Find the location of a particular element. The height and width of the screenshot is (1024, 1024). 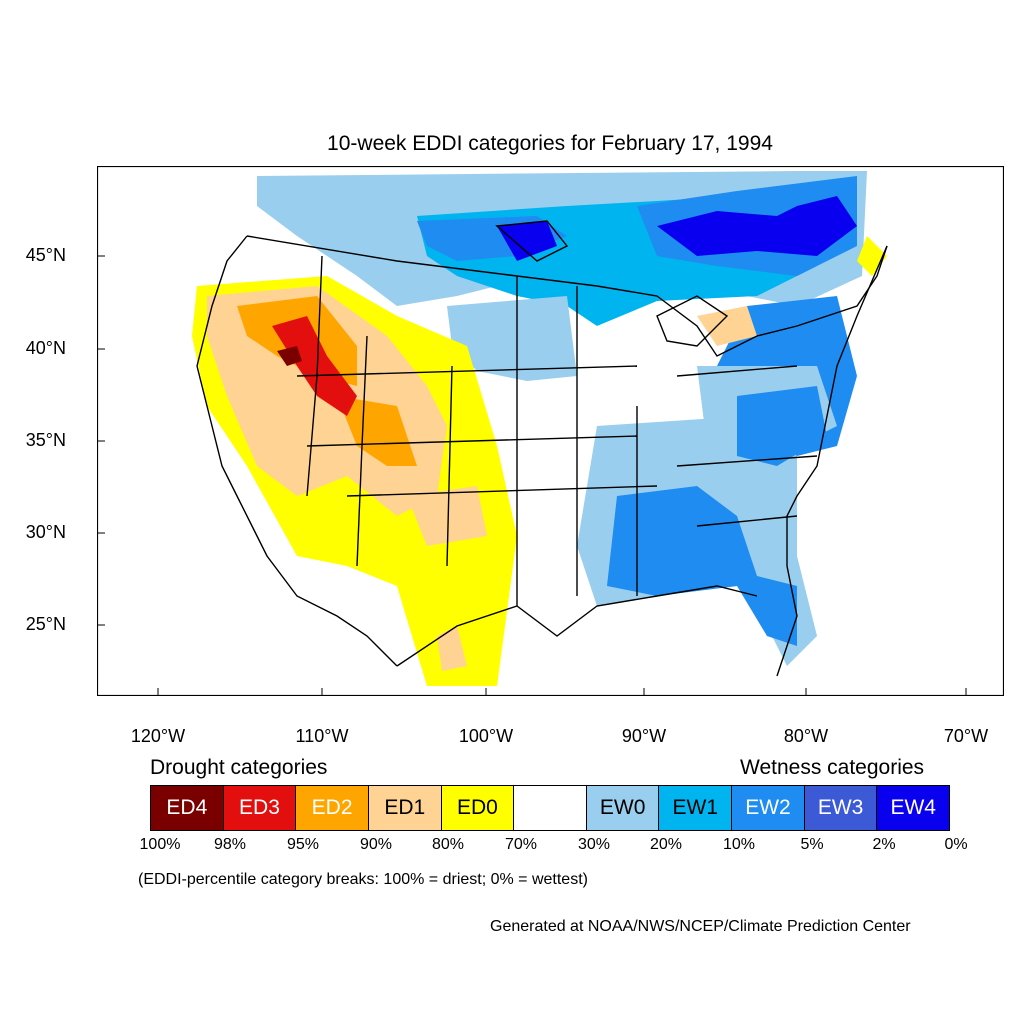

legend-ew4: EW4 is located at coordinates (913, 808).